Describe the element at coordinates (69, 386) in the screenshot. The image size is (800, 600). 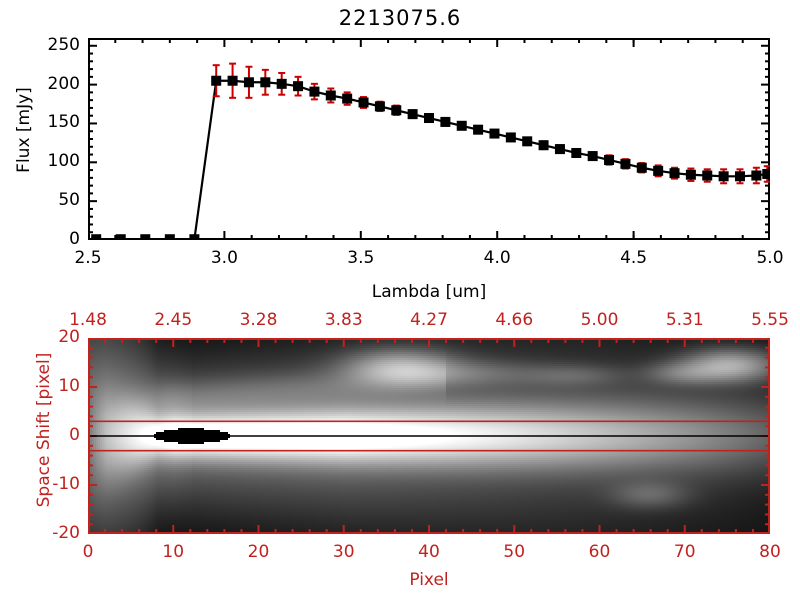
I see `trace-ytick-10: 10` at that location.